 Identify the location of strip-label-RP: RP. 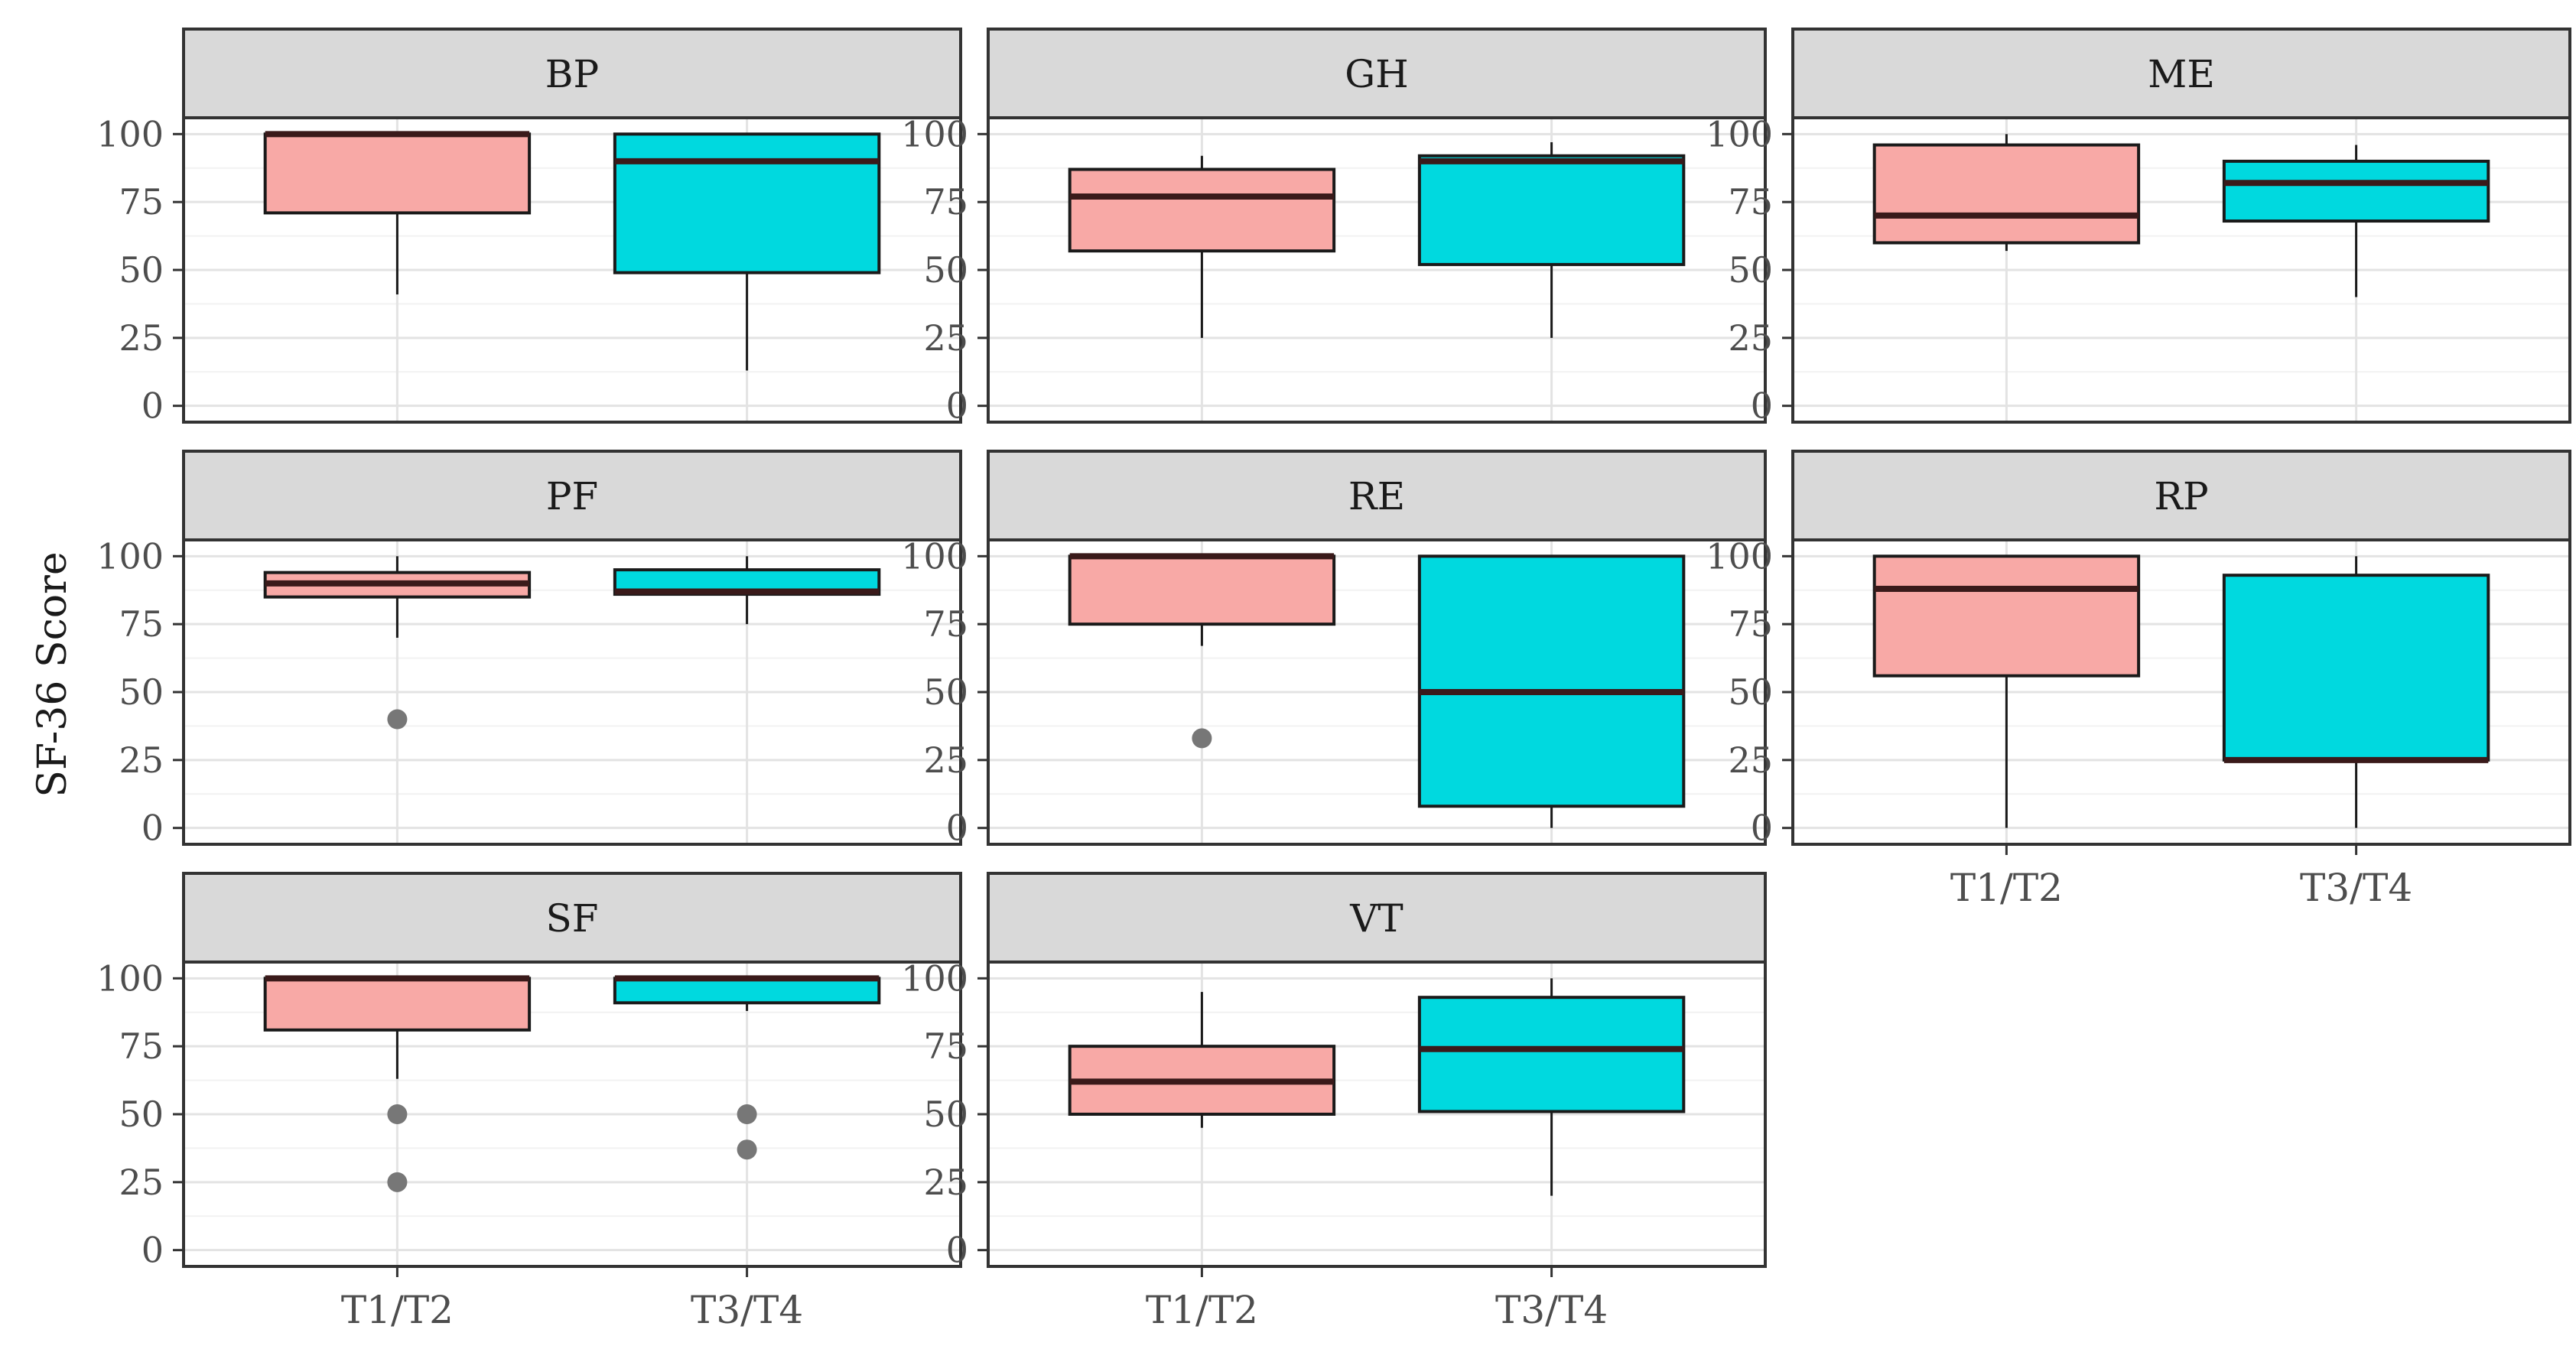
(2181, 496).